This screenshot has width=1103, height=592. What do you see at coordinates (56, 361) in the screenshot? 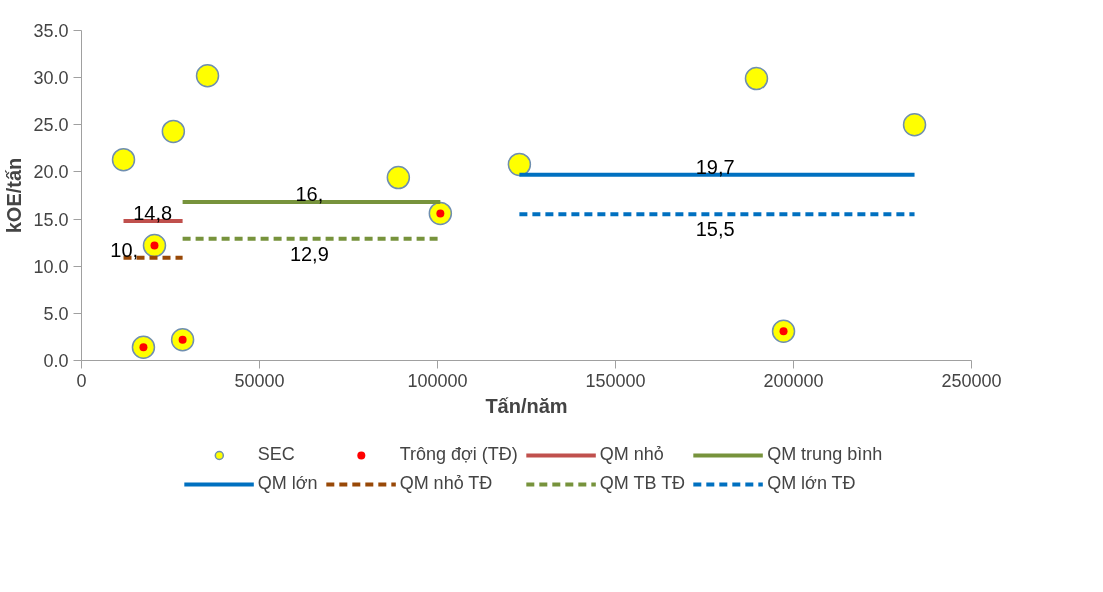
I see `y-tick-label: 0.0` at bounding box center [56, 361].